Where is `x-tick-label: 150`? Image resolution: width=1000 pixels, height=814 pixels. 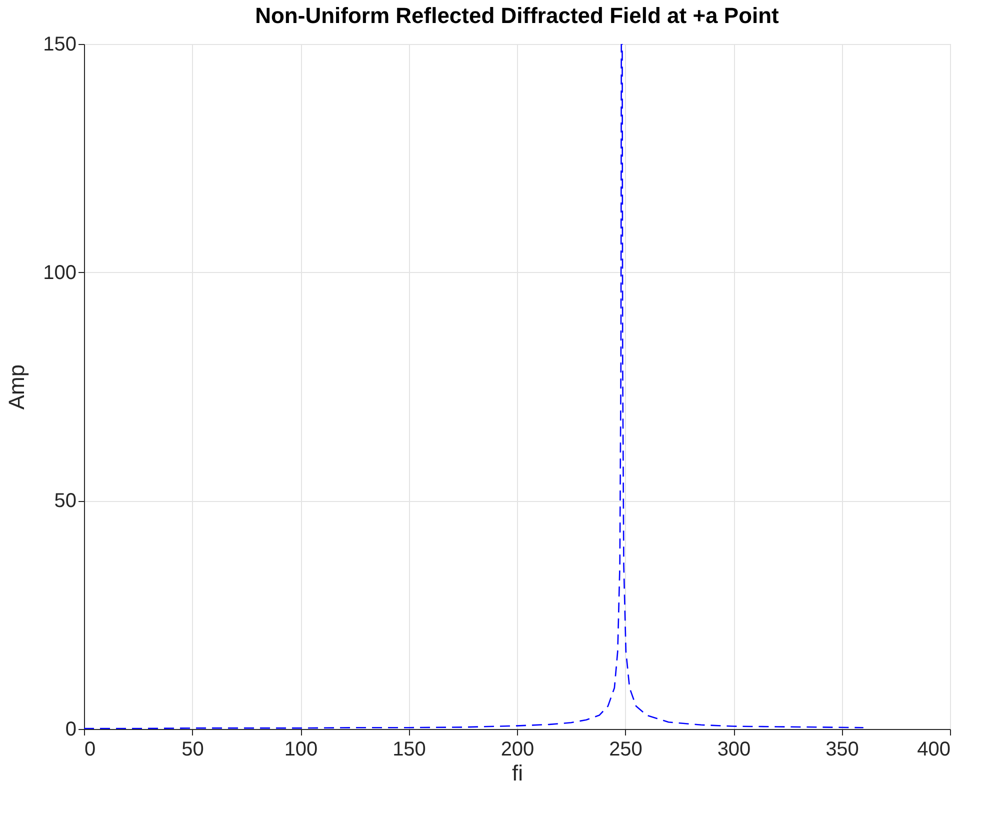 x-tick-label: 150 is located at coordinates (409, 749).